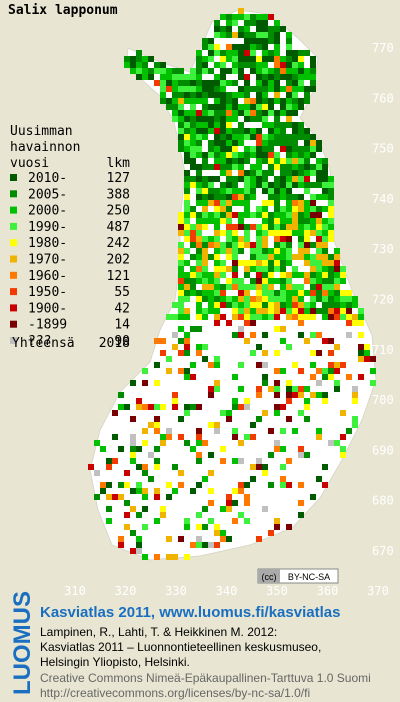 This screenshot has height=702, width=400. I want to click on legend-label: 2000-, so click(47, 211).